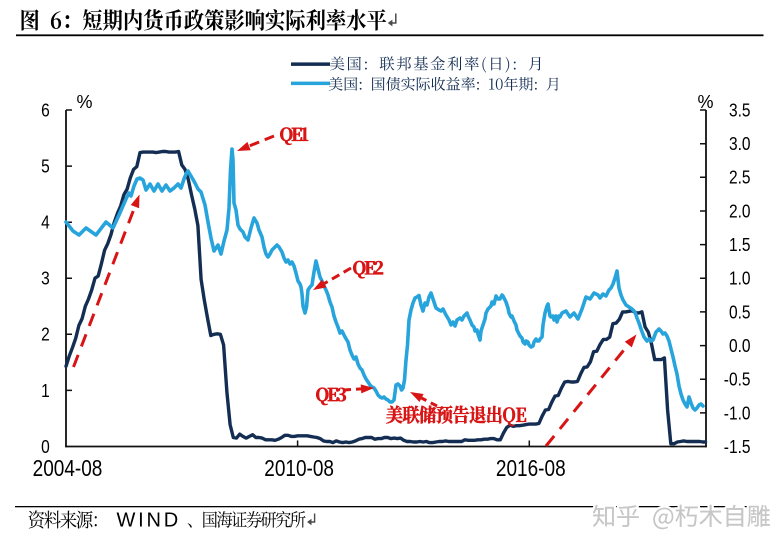  What do you see at coordinates (149, 521) in the screenshot?
I see `svg-text: WIND` at bounding box center [149, 521].